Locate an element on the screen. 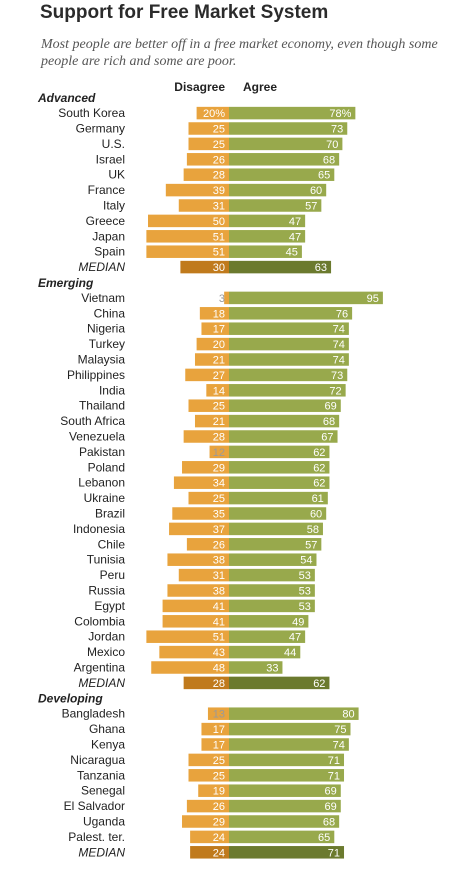 The image size is (450, 871). agree-bar-france is located at coordinates (278, 190).